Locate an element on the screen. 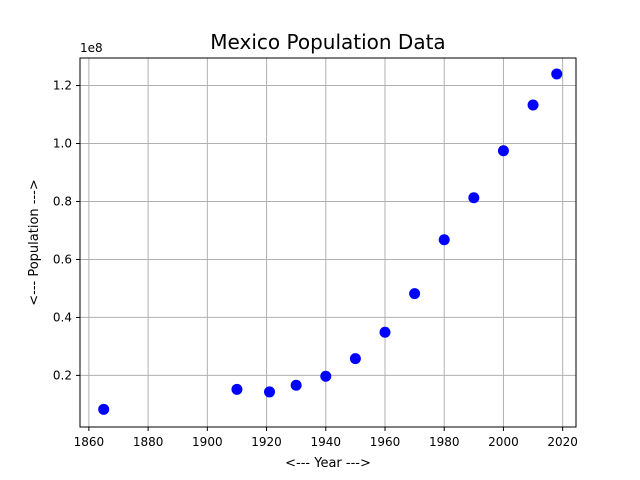 This screenshot has width=640, height=480. y-axis-ticks: 0.2 0.4 0.6 0.8 1.0 1.2 is located at coordinates (66, 230).